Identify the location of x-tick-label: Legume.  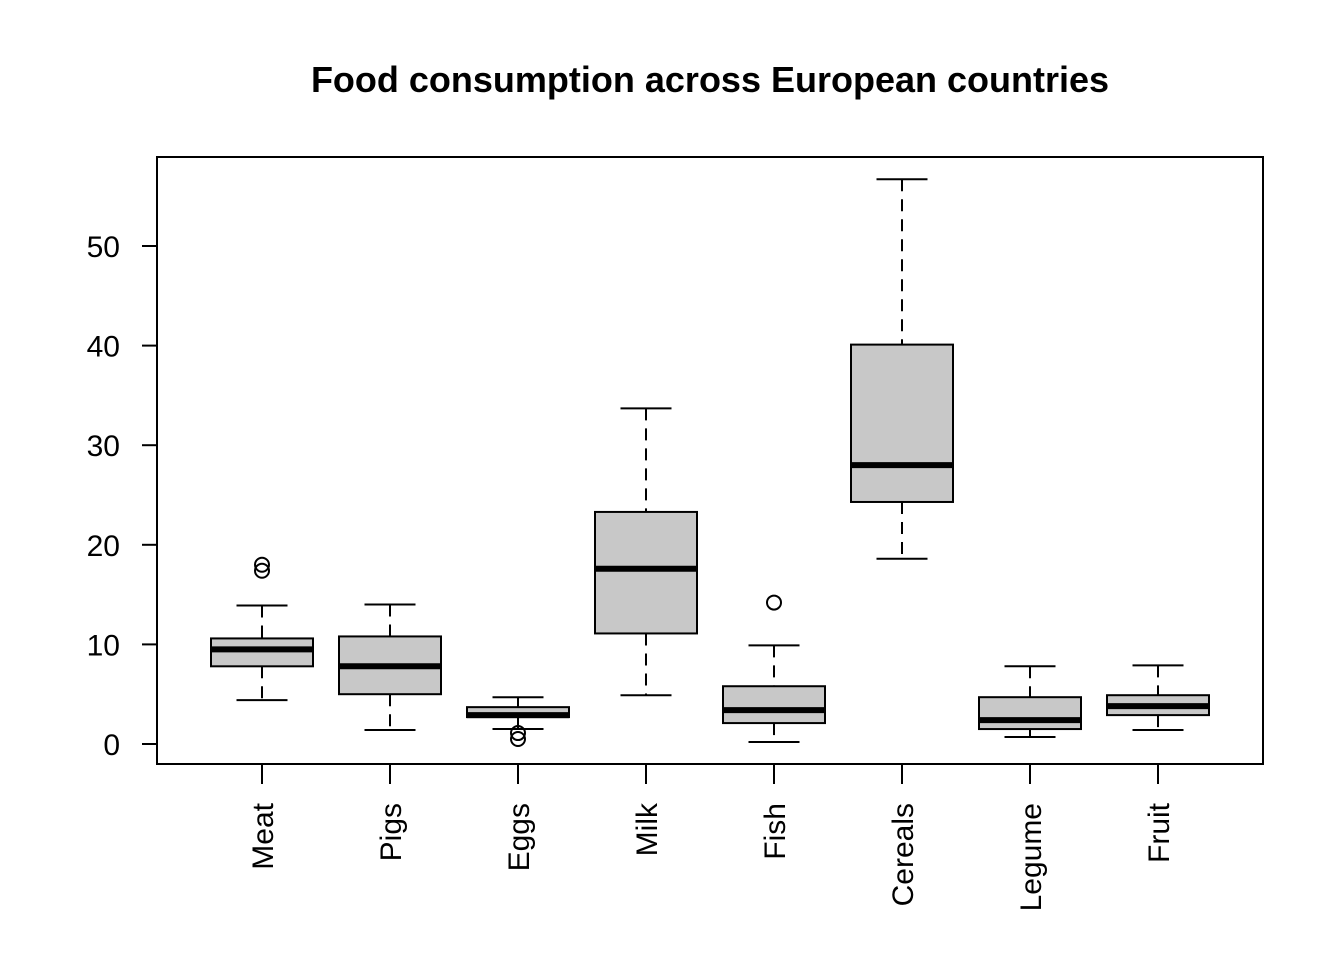
(1031, 857).